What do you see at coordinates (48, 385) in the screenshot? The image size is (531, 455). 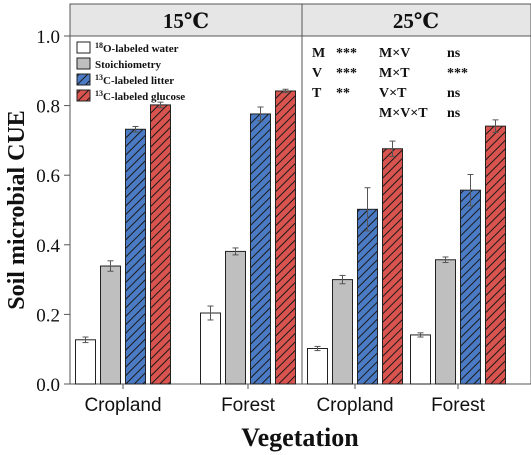 I see `y-tick-label: 0.0` at bounding box center [48, 385].